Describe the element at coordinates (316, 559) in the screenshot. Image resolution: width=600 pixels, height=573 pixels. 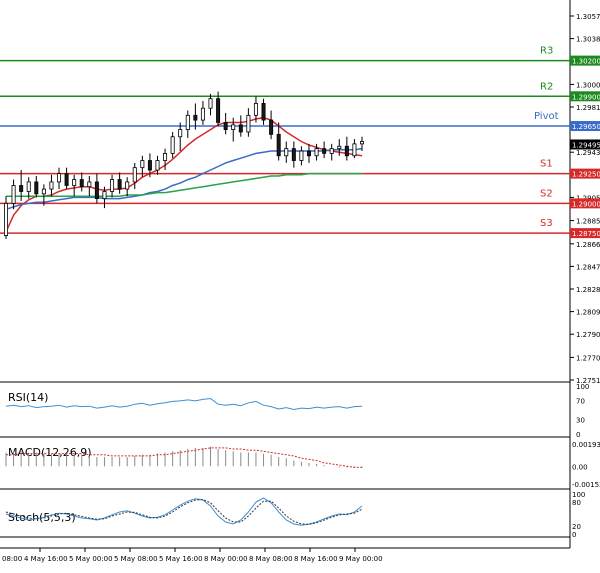
I see `time-tick-label: 8 May 16:00` at that location.